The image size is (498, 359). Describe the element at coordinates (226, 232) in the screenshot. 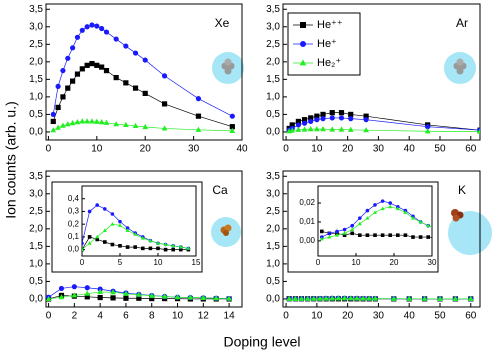

I see `ca-icon` at that location.